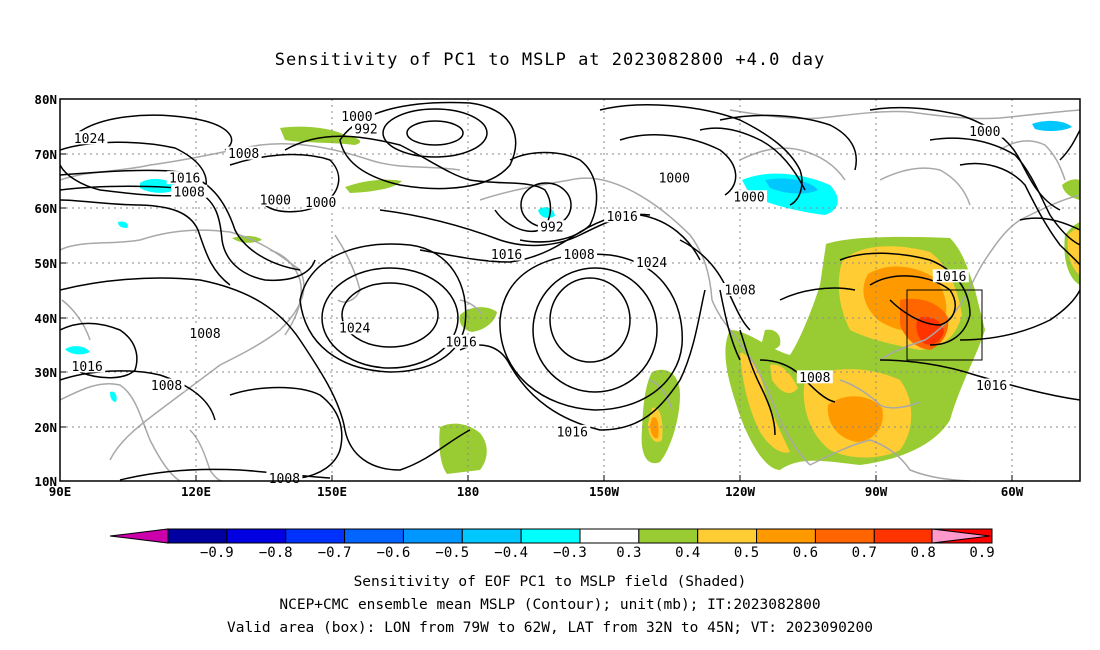 This screenshot has width=1100, height=650. What do you see at coordinates (45, 263) in the screenshot?
I see `lat-label-50n: 50N` at bounding box center [45, 263].